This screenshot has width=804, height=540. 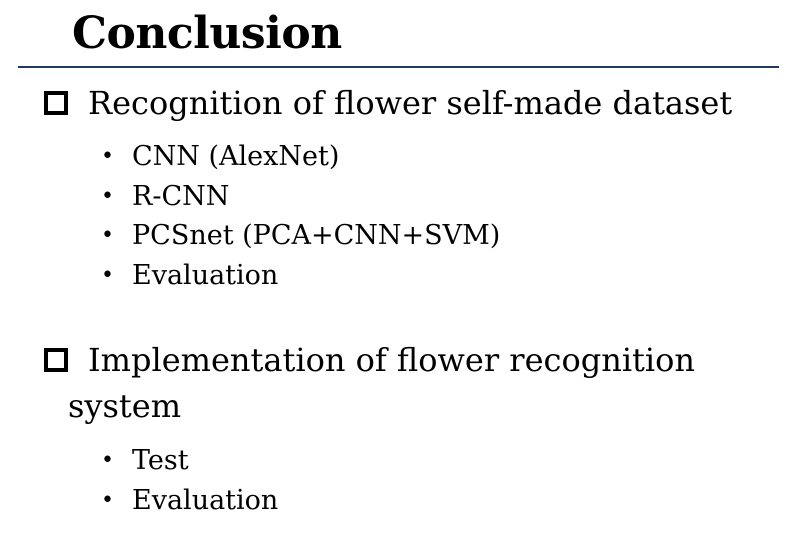 What do you see at coordinates (392, 360) in the screenshot?
I see `section-heading-text: Implementation of flower recognition` at bounding box center [392, 360].